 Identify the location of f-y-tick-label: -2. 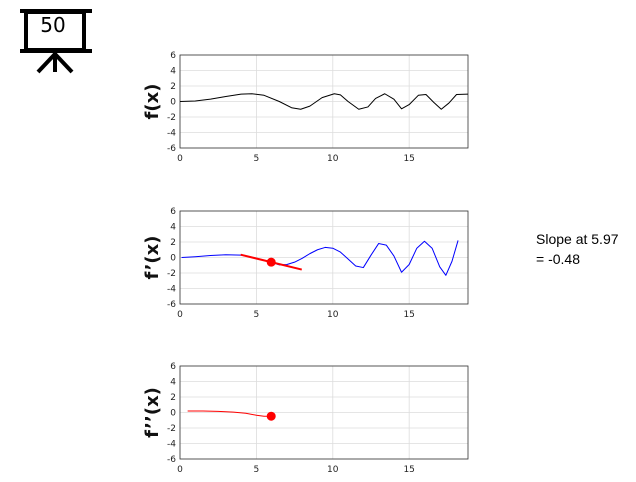
(171, 118).